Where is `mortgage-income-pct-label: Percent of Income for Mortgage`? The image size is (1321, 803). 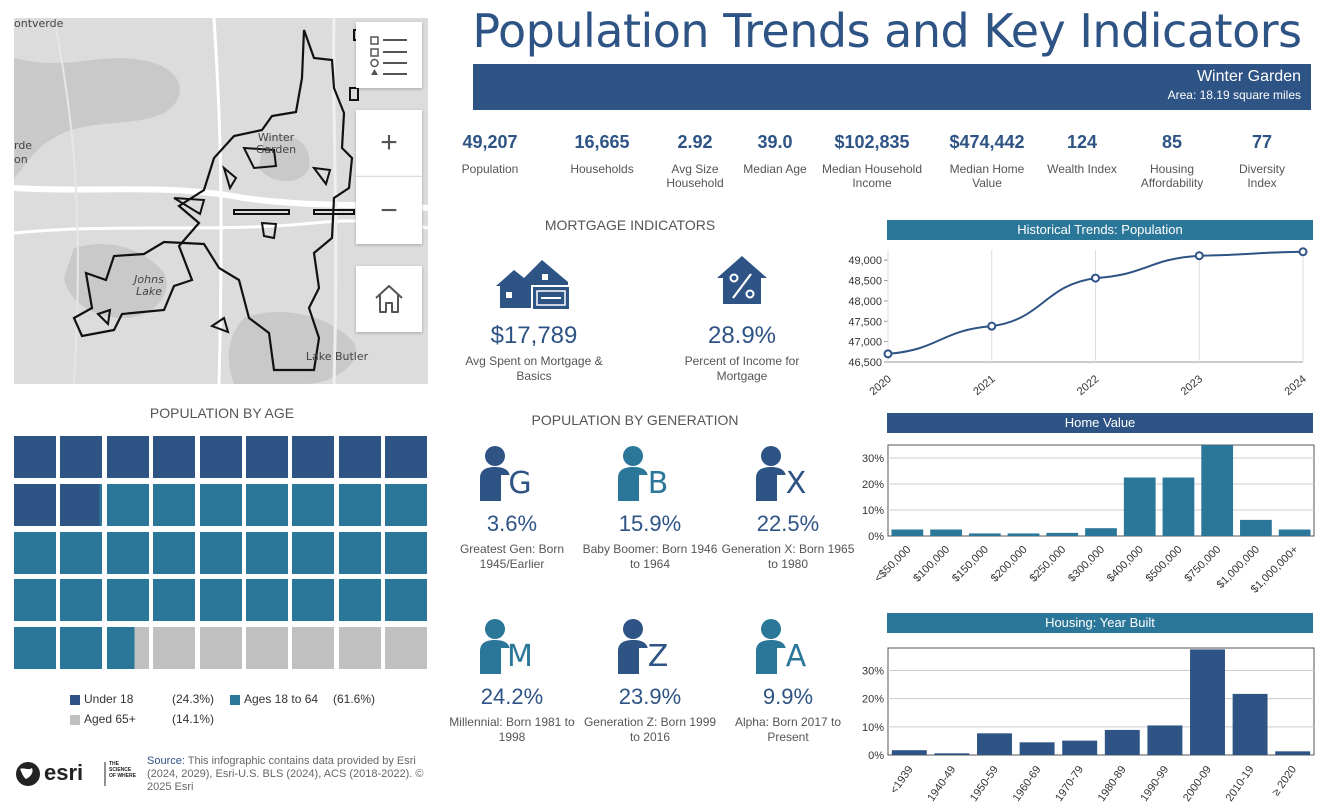
mortgage-income-pct-label: Percent of Income for Mortgage is located at coordinates (742, 368).